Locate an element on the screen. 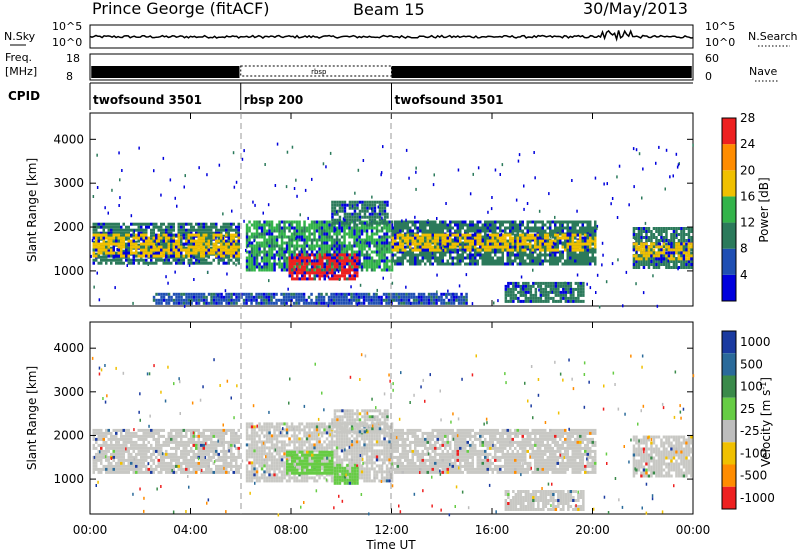  date-label: 30/May/2013 is located at coordinates (635, 9).